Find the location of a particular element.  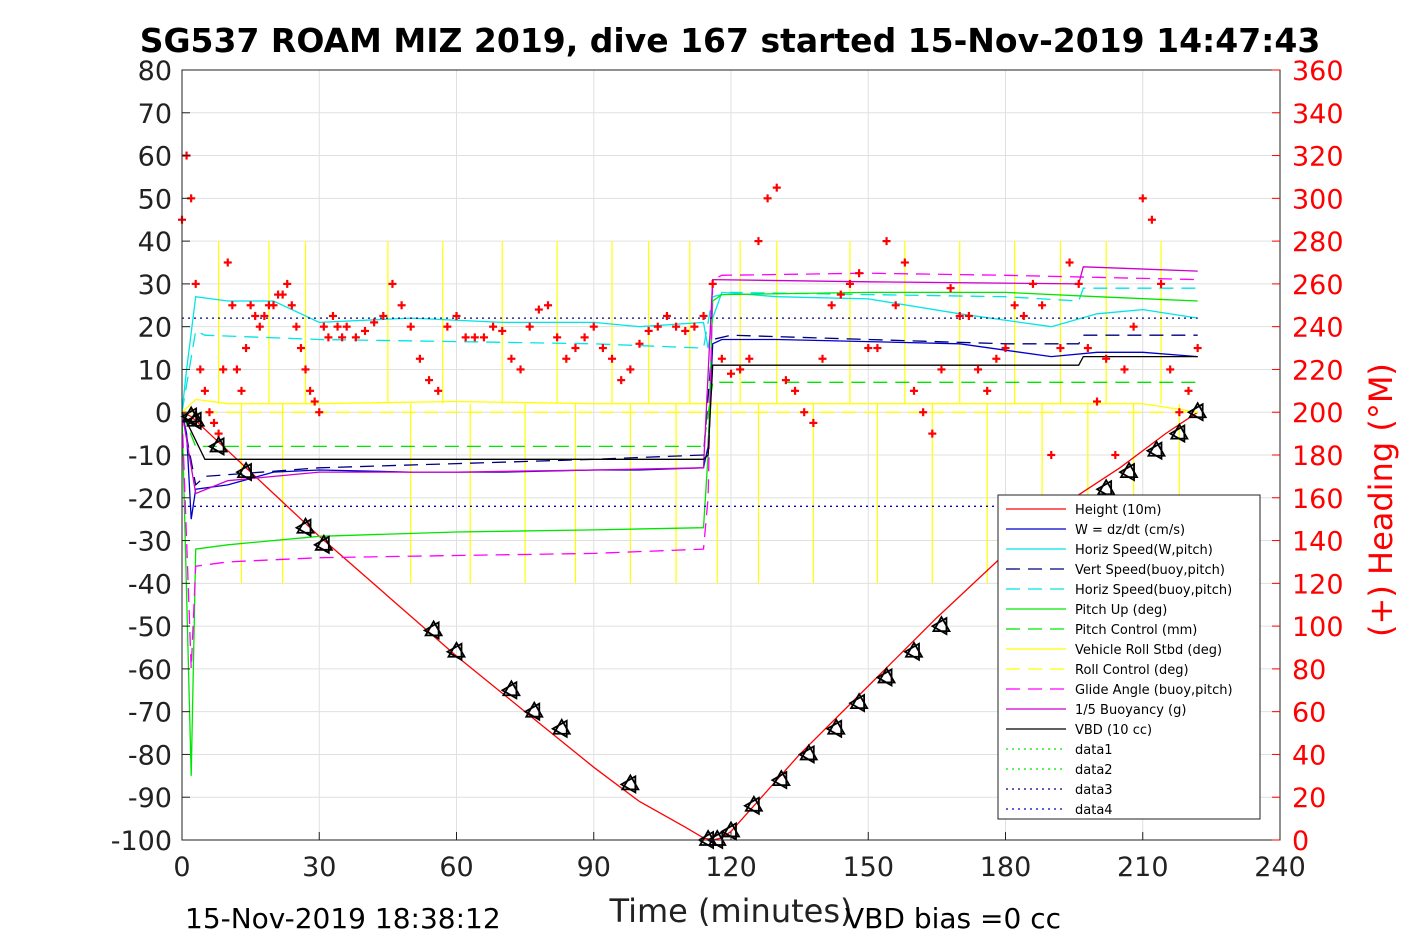

y-tick-label: 80 is located at coordinates (155, 71).